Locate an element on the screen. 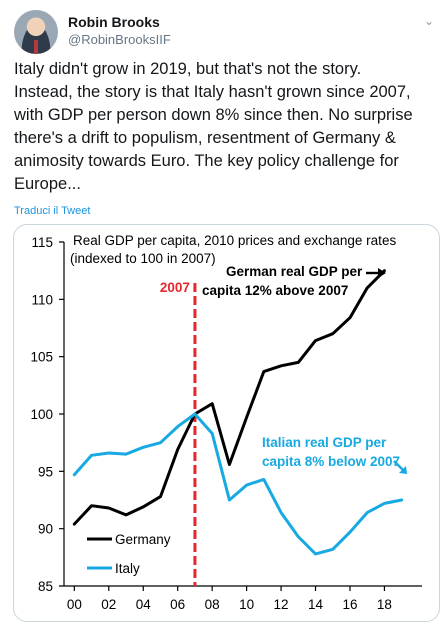 The image size is (447, 628). annotation-germany-line: German real GDP per is located at coordinates (294, 271).